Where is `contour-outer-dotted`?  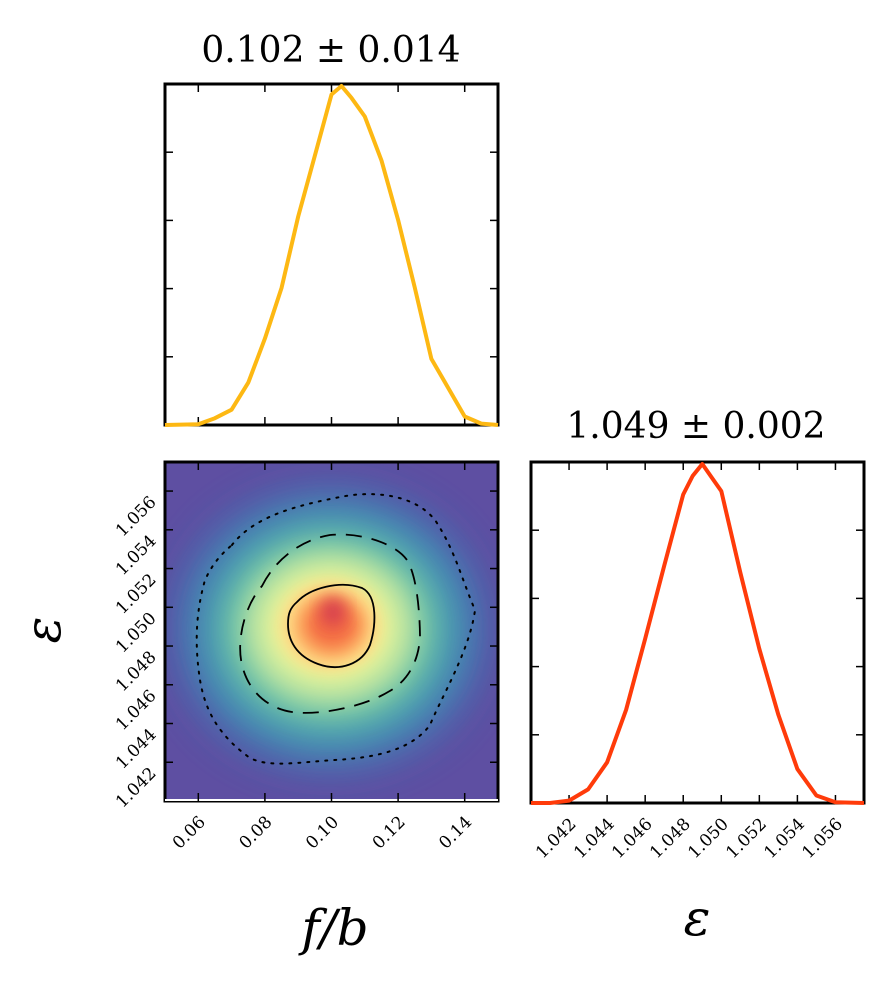 contour-outer-dotted is located at coordinates (336, 629).